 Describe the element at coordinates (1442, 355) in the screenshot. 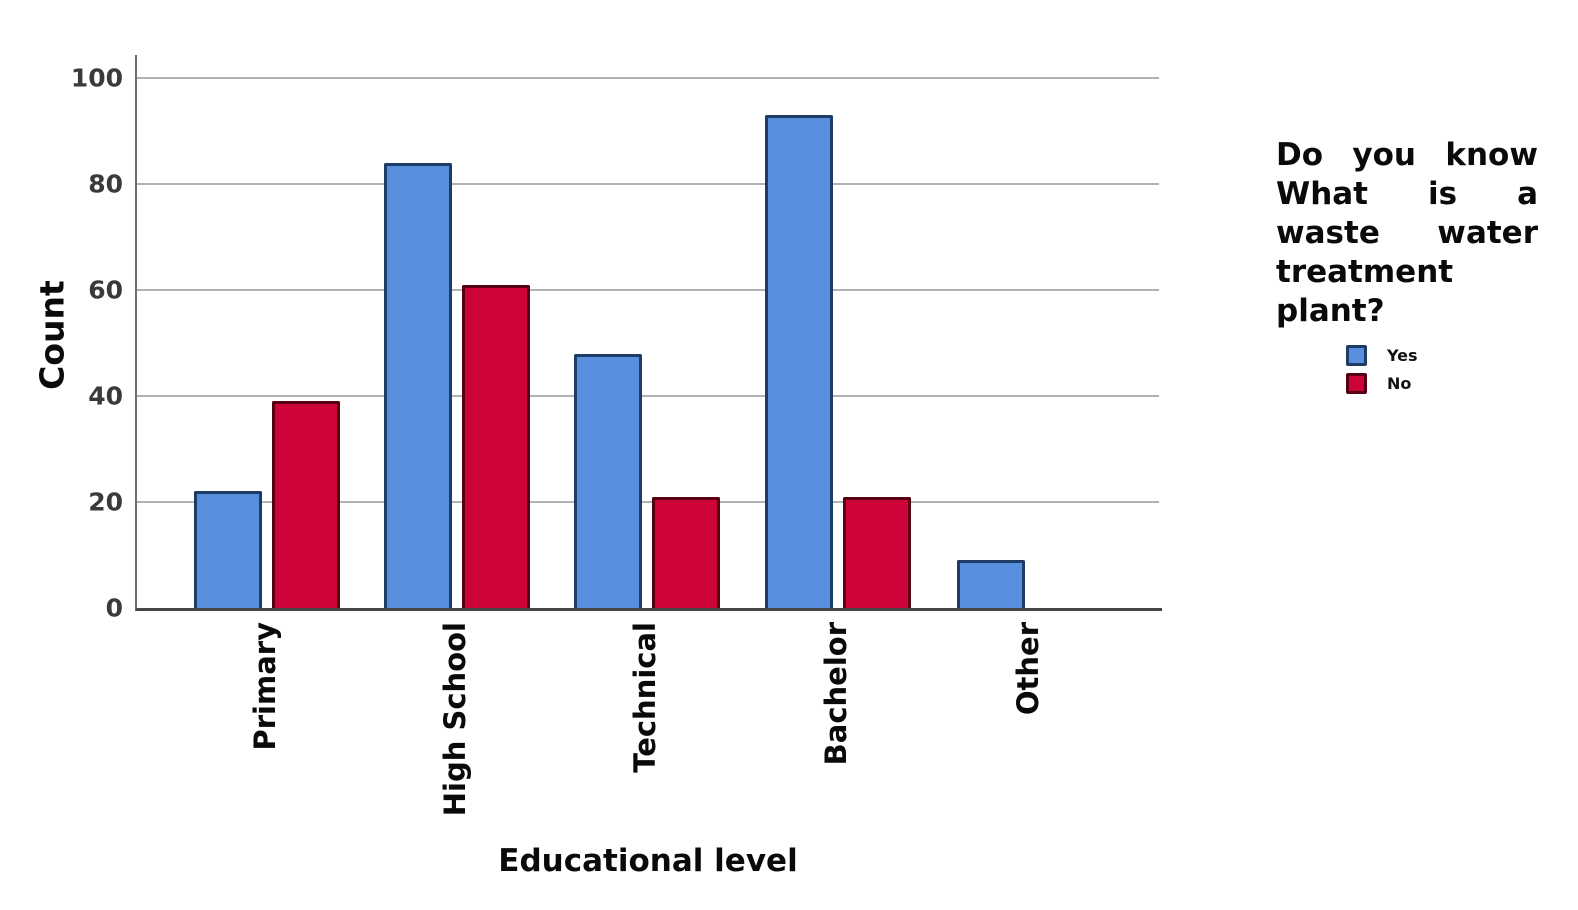

I see `legend-item-yes: Yes` at that location.